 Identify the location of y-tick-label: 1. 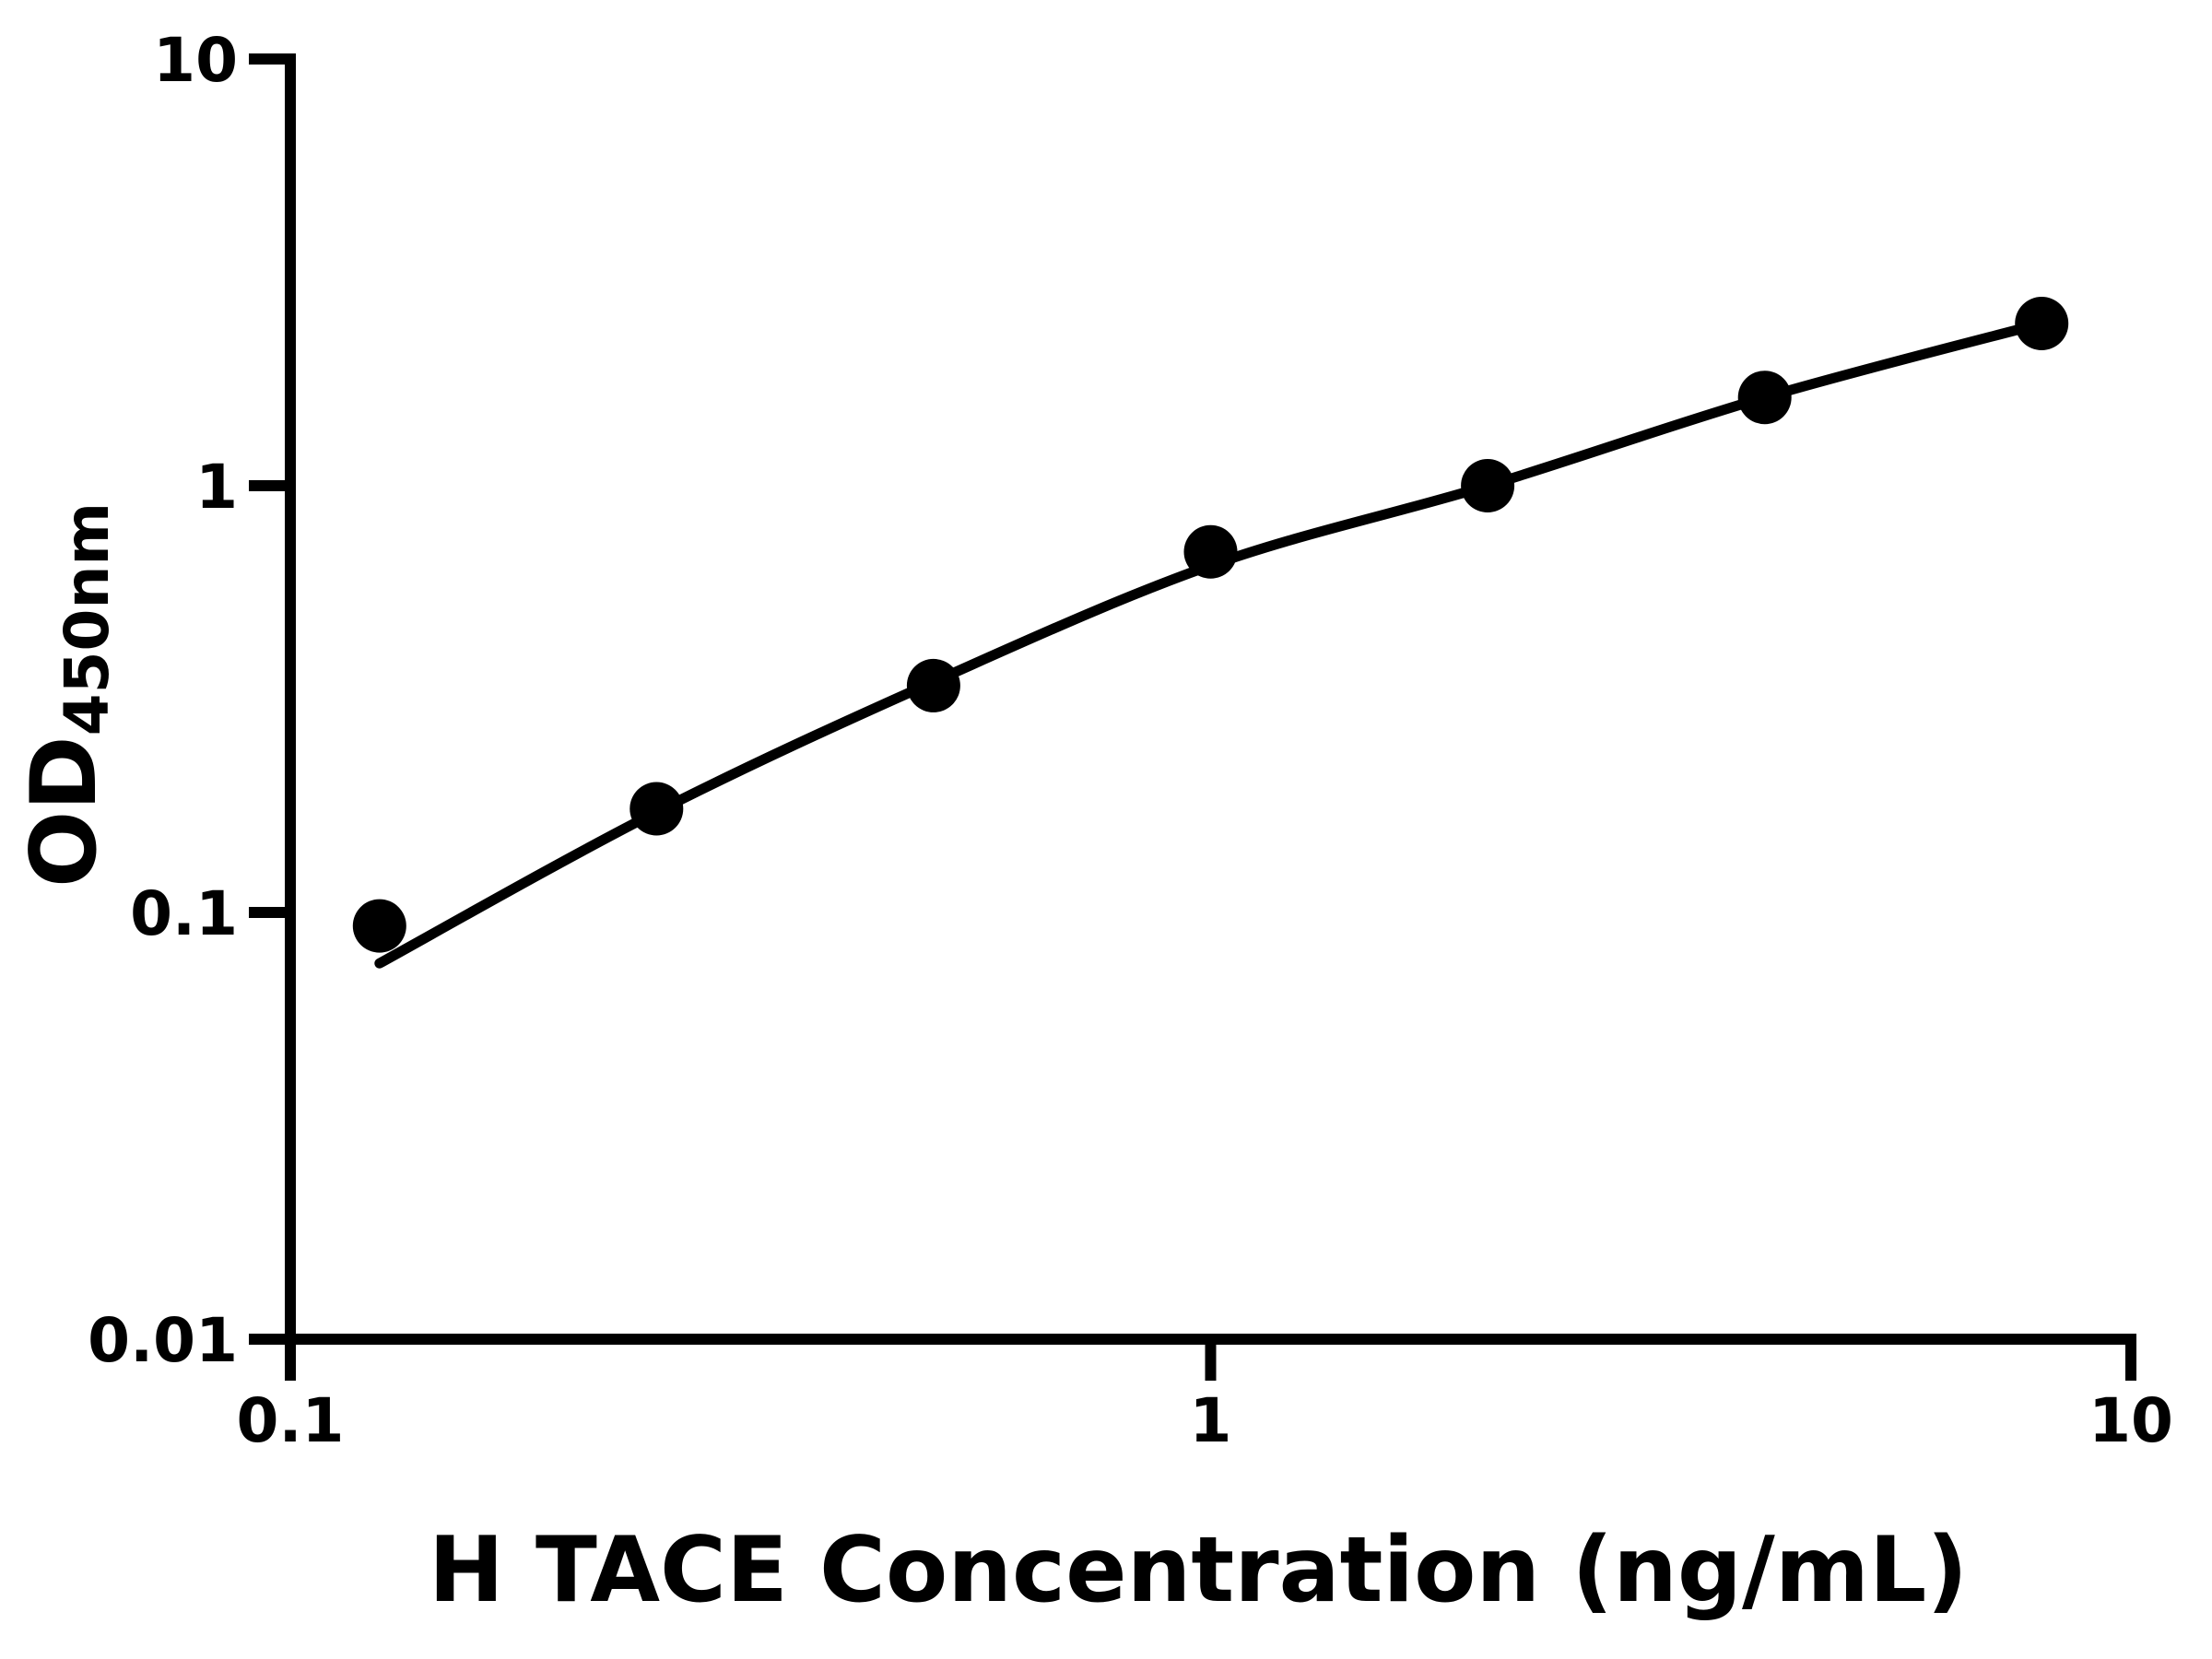
(216, 487).